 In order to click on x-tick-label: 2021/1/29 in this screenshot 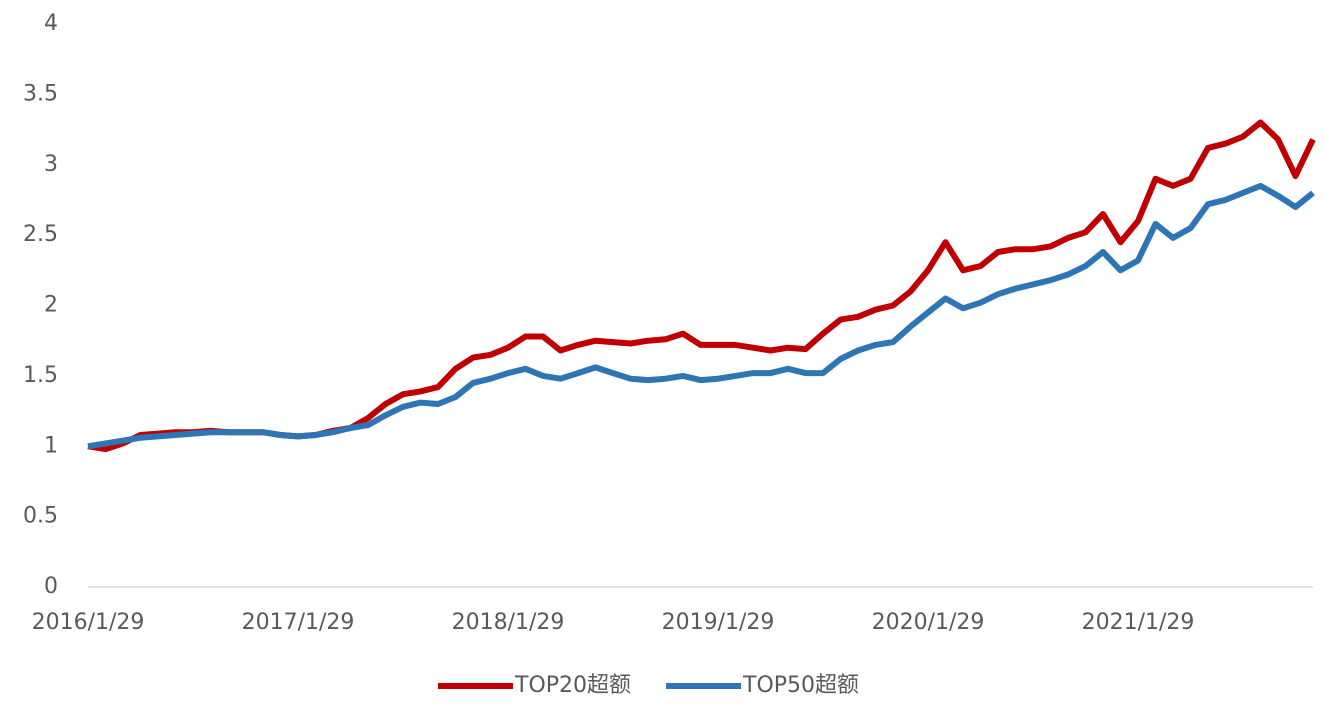, I will do `click(1138, 622)`.